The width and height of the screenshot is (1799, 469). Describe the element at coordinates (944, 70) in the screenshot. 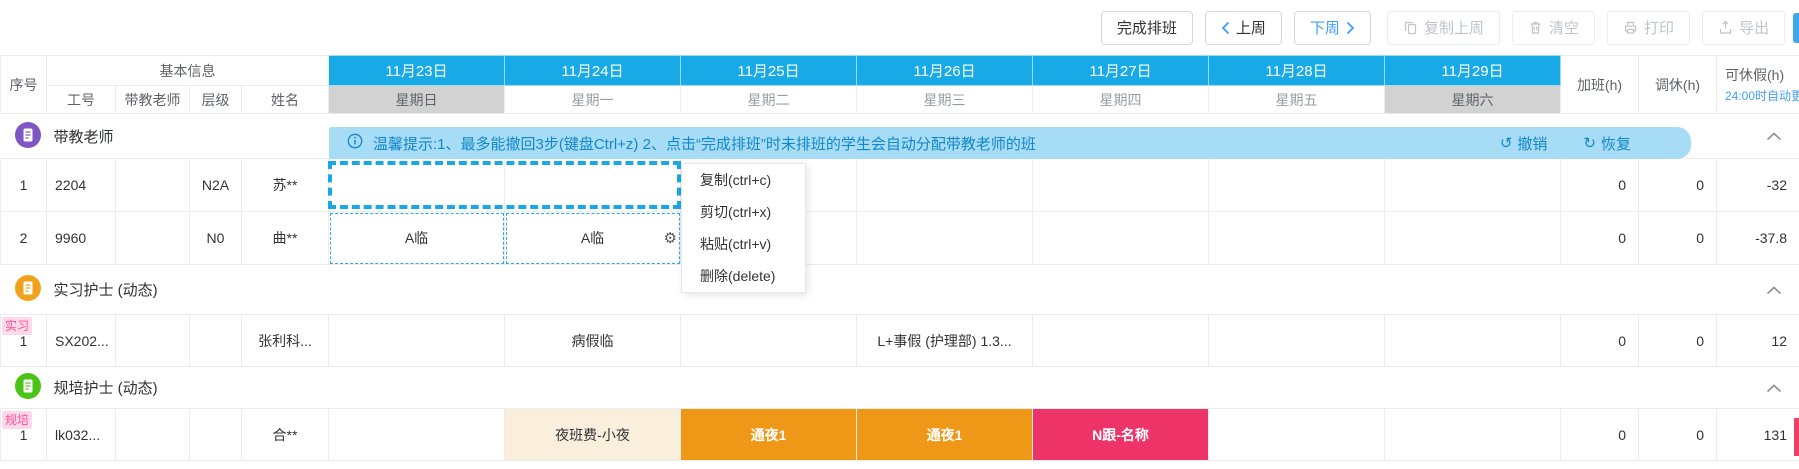

I see `date-header-3: 11月26日` at that location.